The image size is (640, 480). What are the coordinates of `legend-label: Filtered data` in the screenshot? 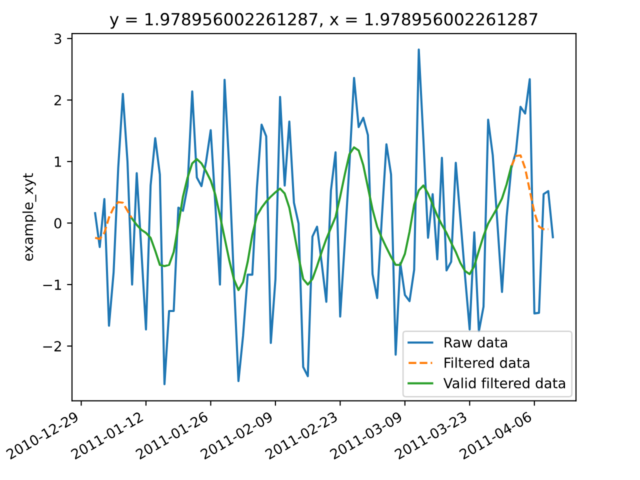 It's located at (487, 362).